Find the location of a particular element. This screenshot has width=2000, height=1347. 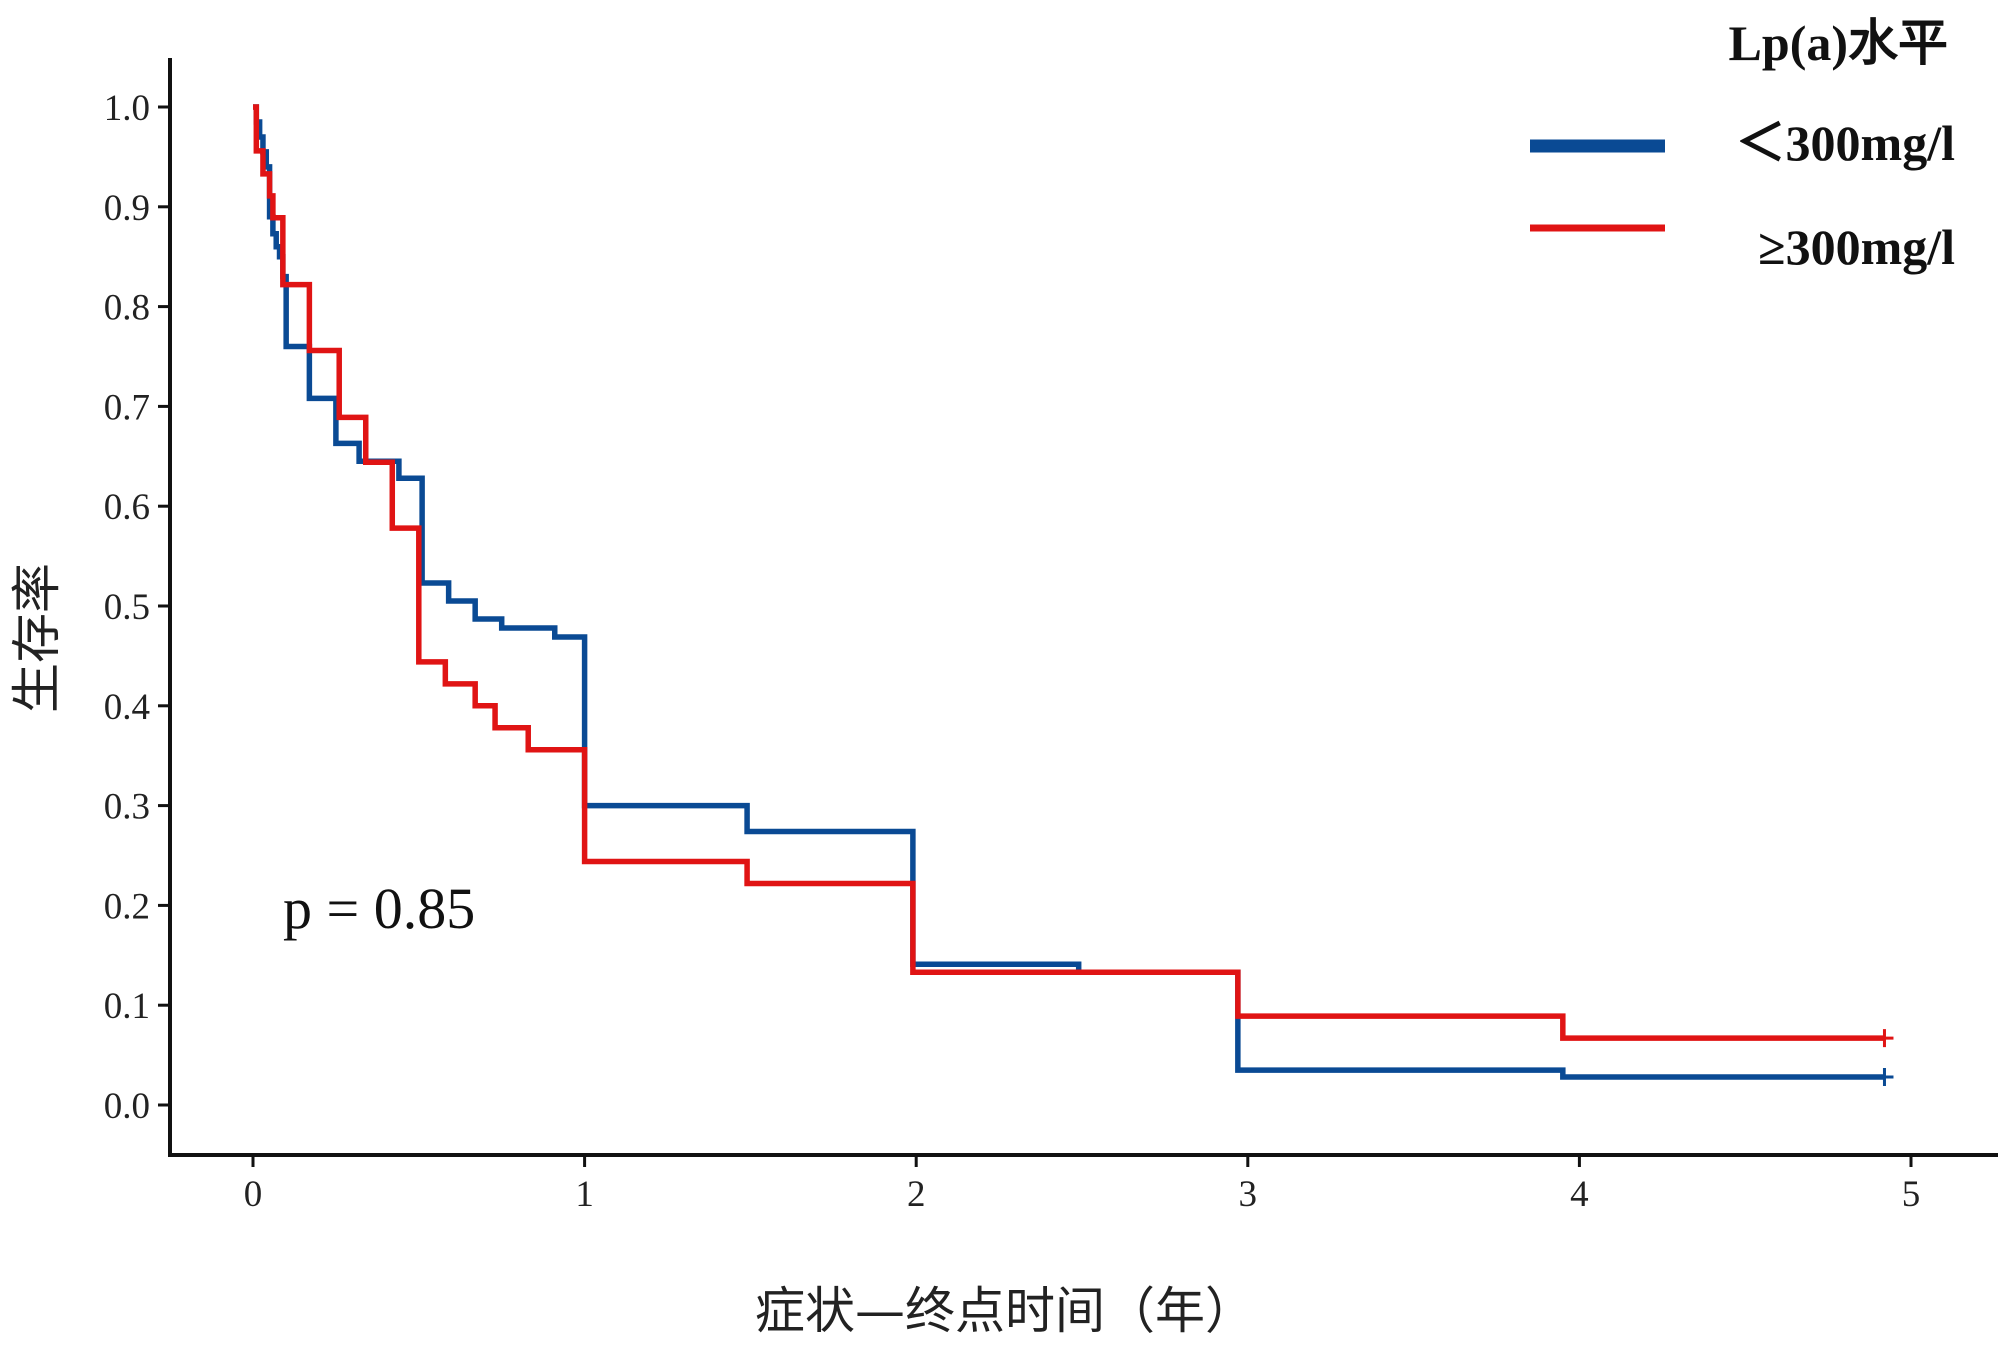

x-axis-title: 症状—终点时间（年） is located at coordinates (1005, 1311).